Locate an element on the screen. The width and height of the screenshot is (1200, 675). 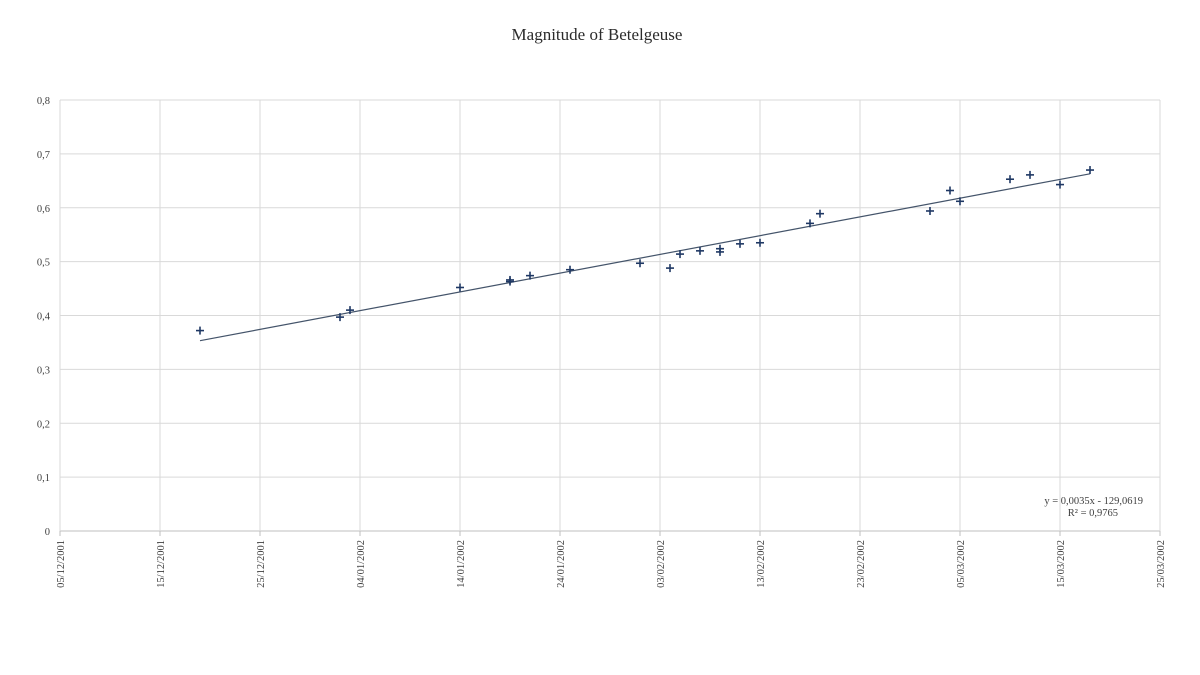
x-tick-label: 23/02/2002 is located at coordinates (861, 564).